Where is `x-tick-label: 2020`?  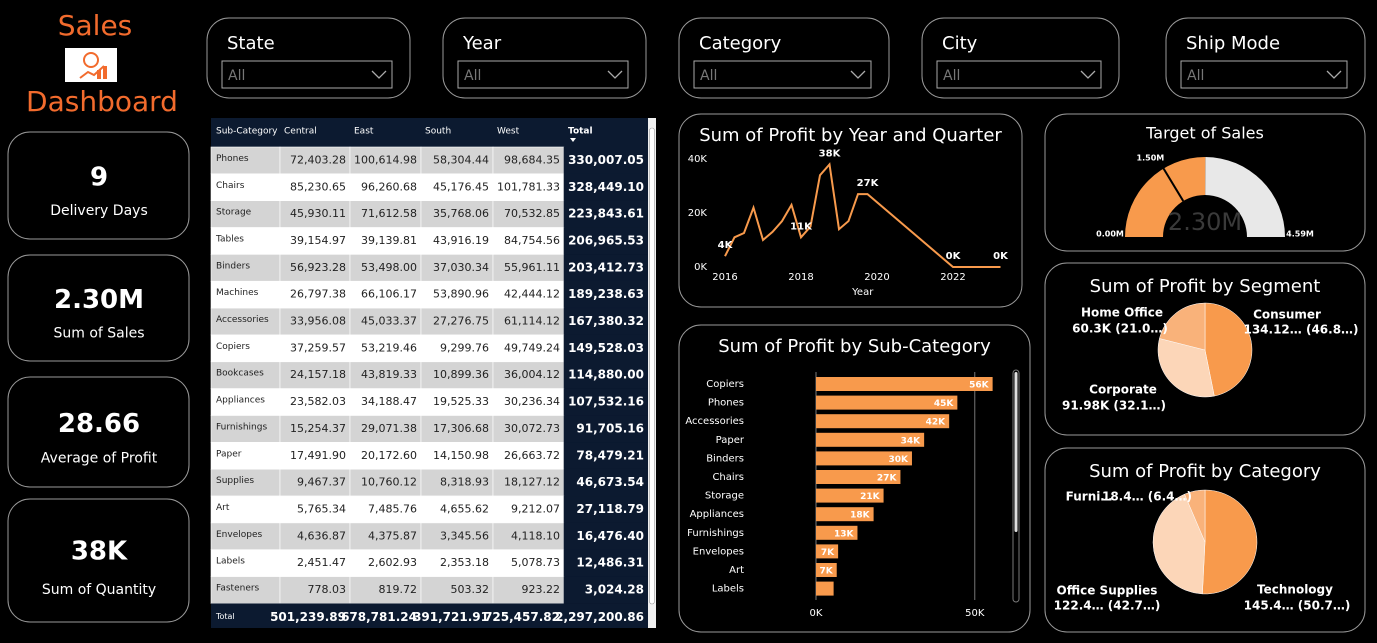 x-tick-label: 2020 is located at coordinates (876, 277).